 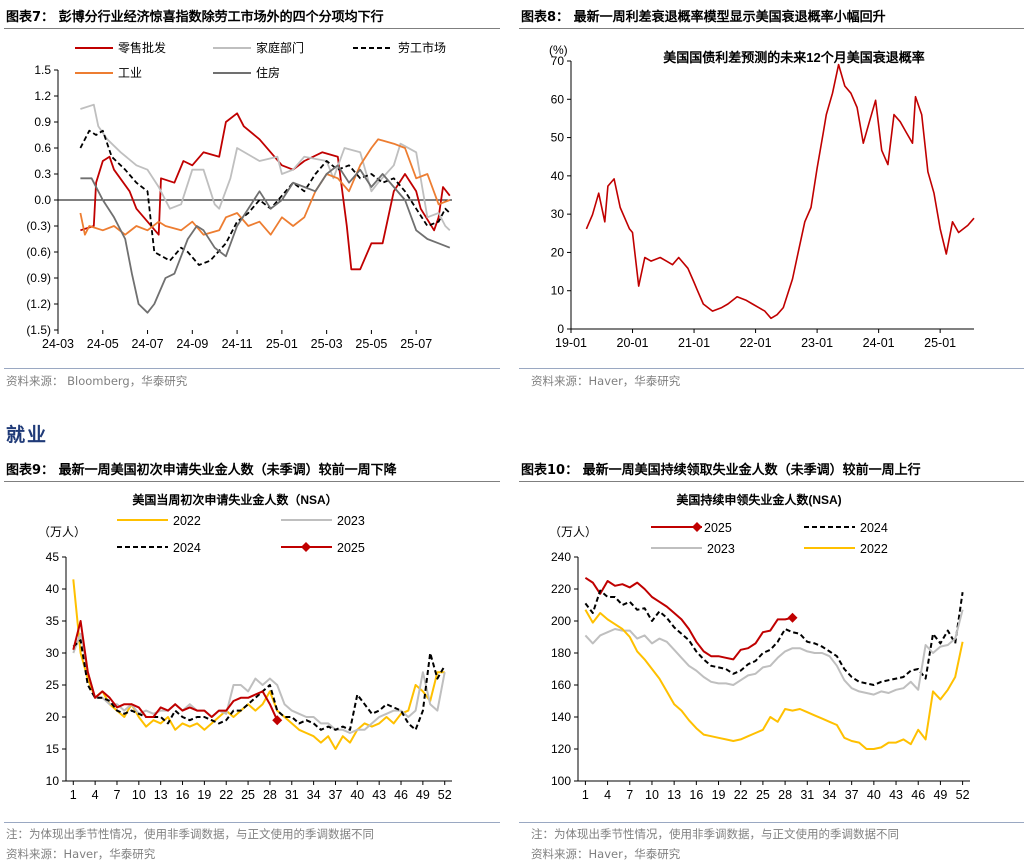 I want to click on panel7-bottom-rule, so click(x=252, y=368).